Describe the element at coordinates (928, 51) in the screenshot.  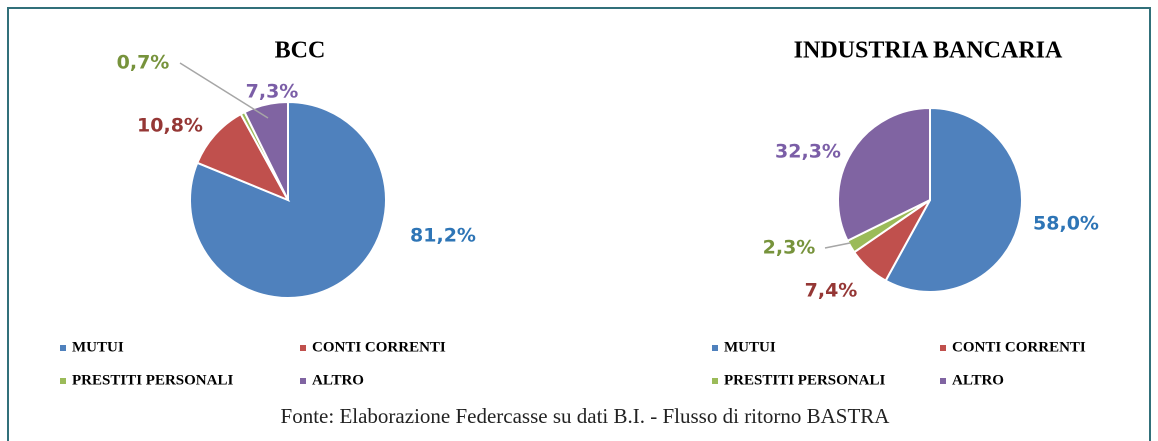
I see `chart-title: INDUSTRIA BANCARIA` at that location.